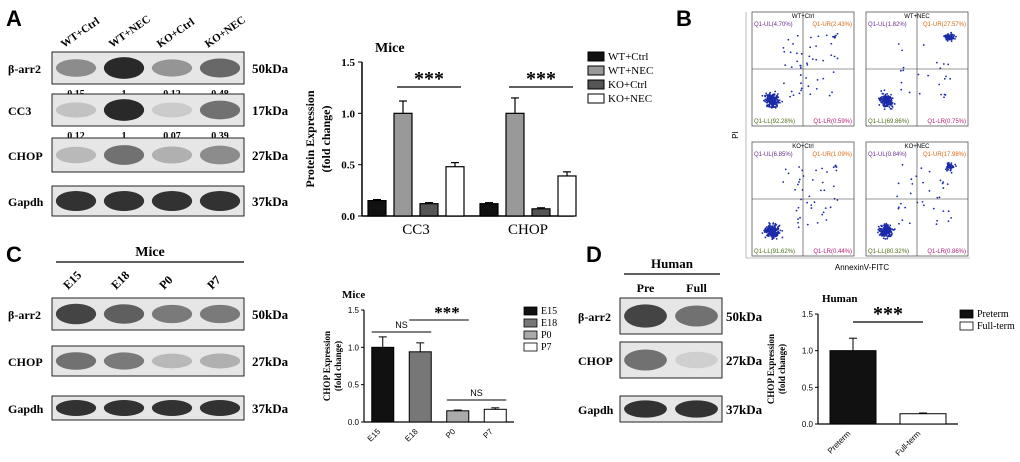 The width and height of the screenshot is (1020, 462). I want to click on chart-d-y-label: CHOP Expression, so click(771, 369).